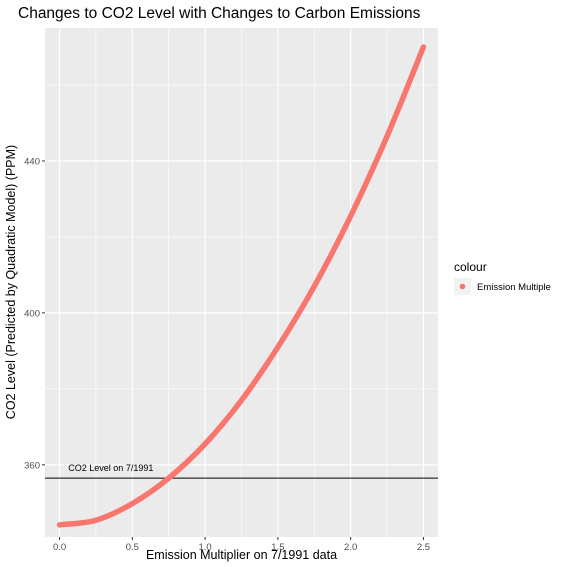 The height and width of the screenshot is (567, 567). What do you see at coordinates (462, 286) in the screenshot?
I see `legend-key-dot` at bounding box center [462, 286].